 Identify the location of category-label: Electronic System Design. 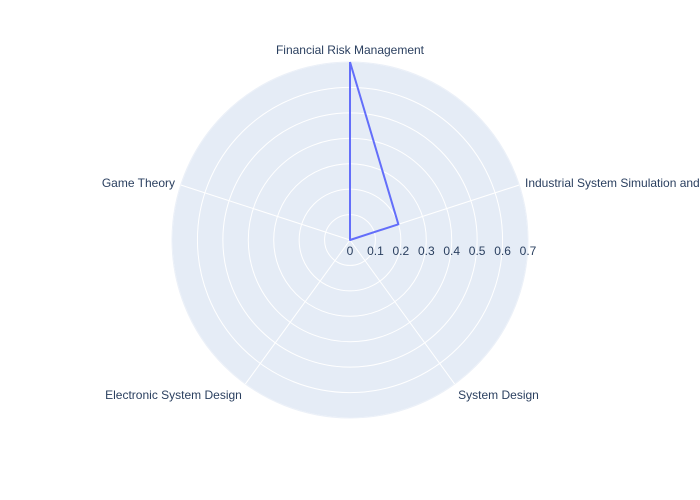
(173, 395).